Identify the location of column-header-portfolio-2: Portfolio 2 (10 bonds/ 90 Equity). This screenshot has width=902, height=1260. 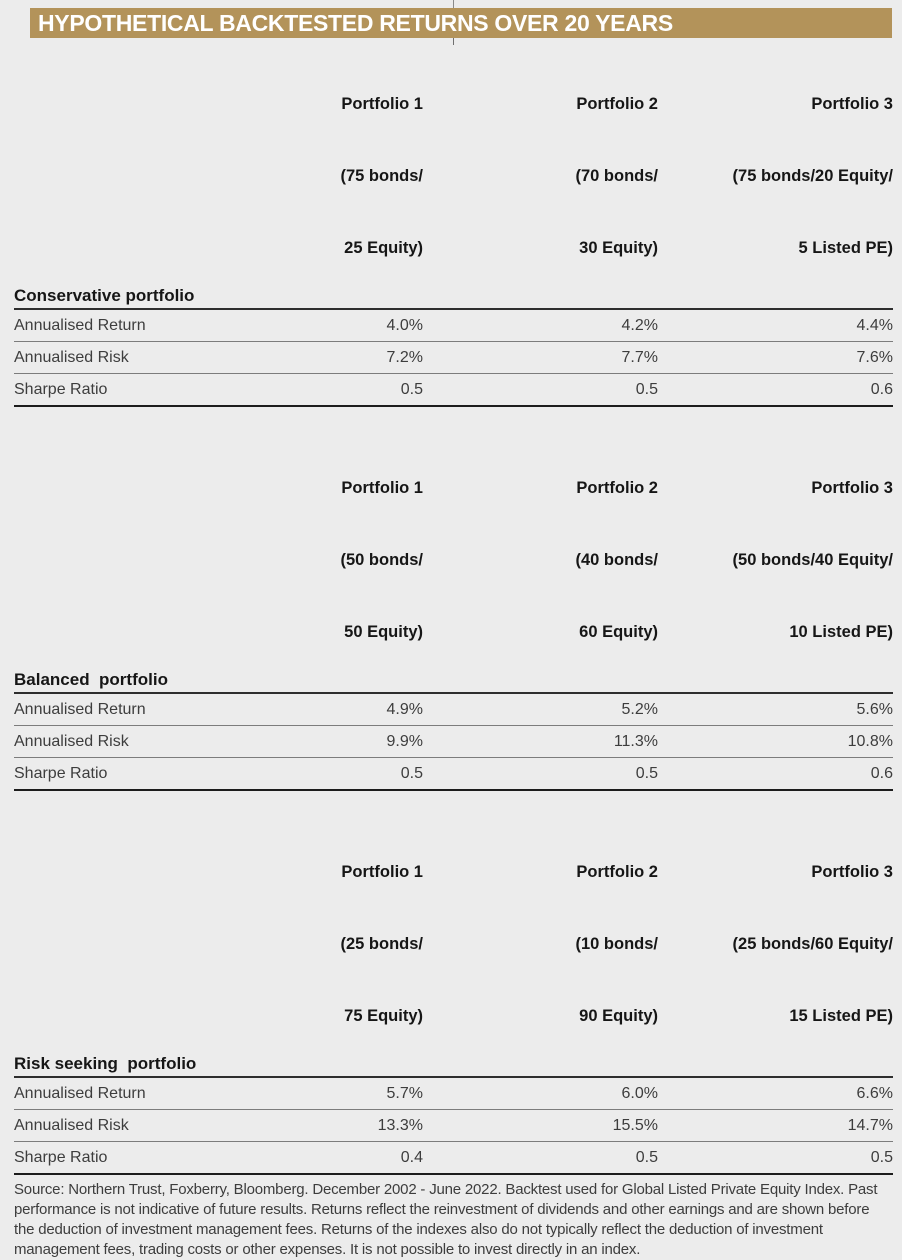
(540, 944).